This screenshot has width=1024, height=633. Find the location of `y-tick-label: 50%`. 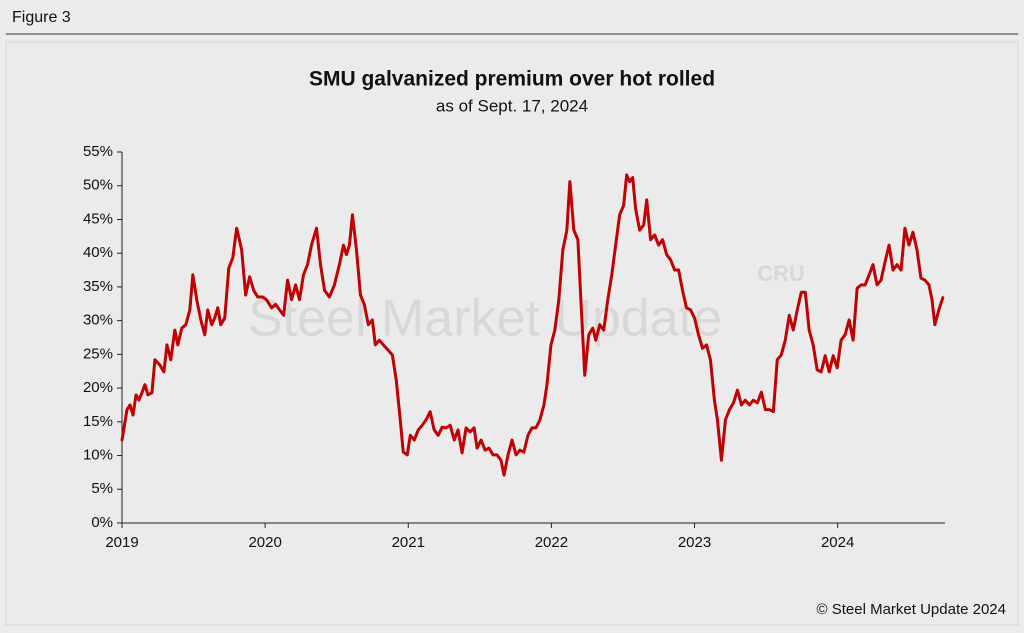

y-tick-label: 50% is located at coordinates (98, 185).